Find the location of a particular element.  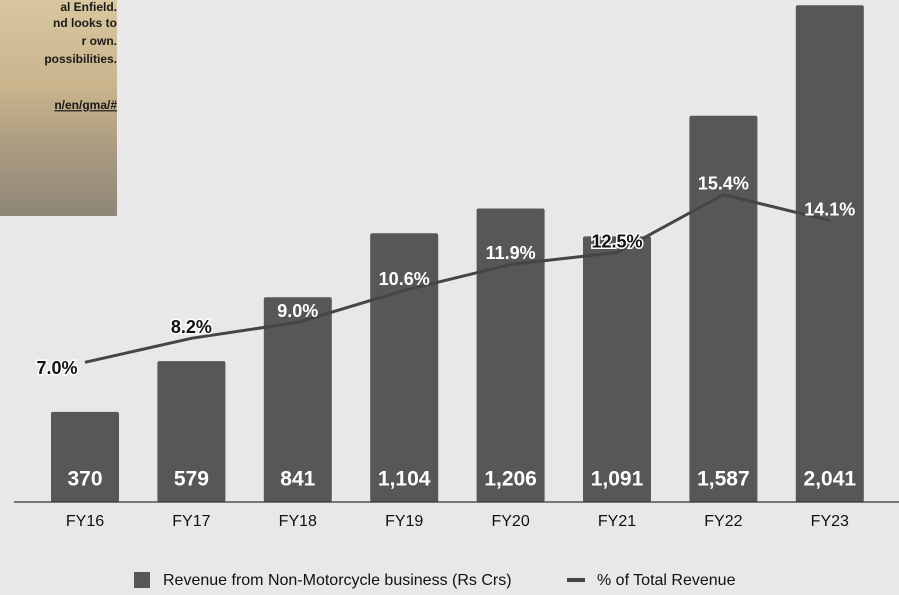

line-value-label: 10.6% is located at coordinates (404, 279).